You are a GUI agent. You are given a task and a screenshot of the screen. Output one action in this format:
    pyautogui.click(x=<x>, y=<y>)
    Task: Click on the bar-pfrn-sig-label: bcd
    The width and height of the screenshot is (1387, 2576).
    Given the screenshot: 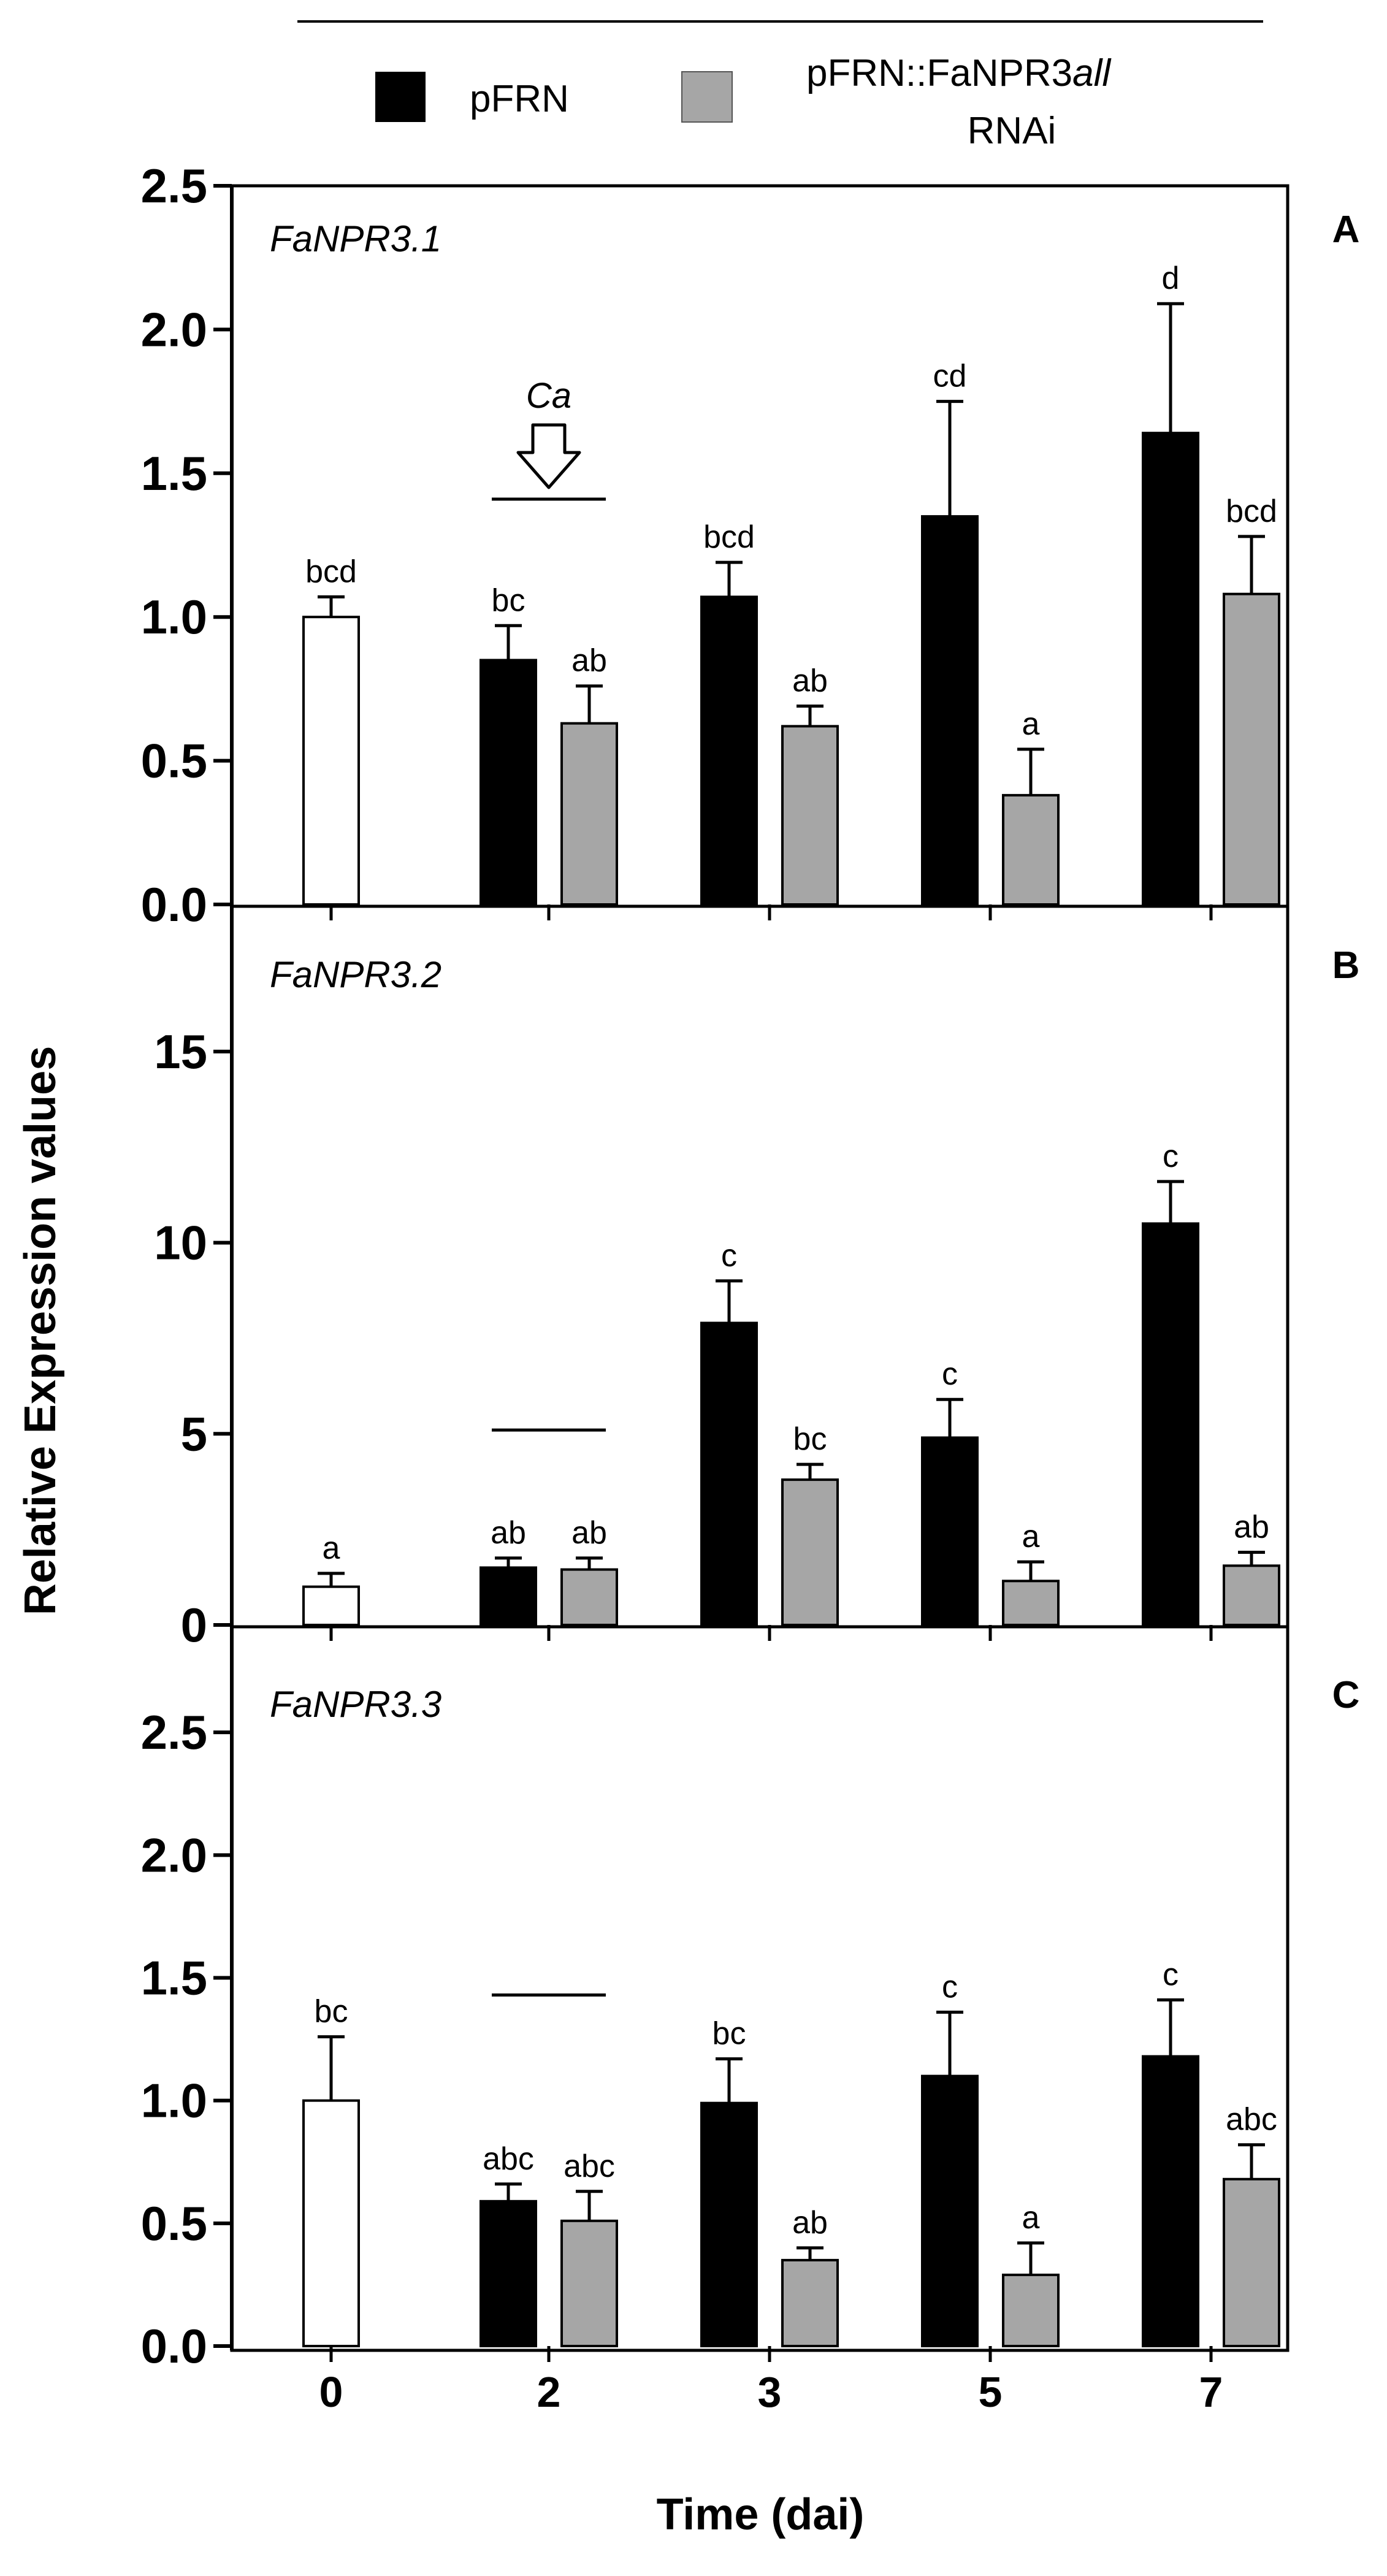 What is the action you would take?
    pyautogui.click(x=729, y=537)
    